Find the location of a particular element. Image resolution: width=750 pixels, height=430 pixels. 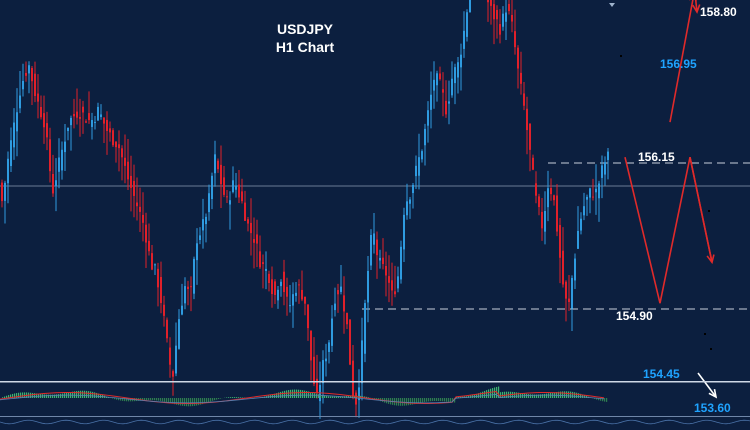

level-label-154-90: 154.90 is located at coordinates (634, 316).